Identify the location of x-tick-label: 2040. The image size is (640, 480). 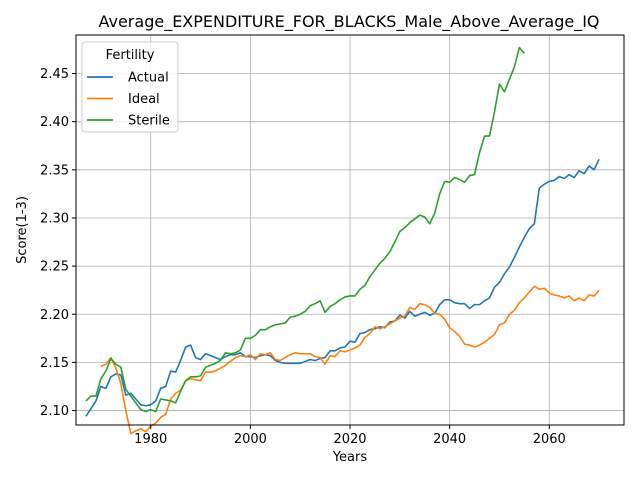
(449, 439).